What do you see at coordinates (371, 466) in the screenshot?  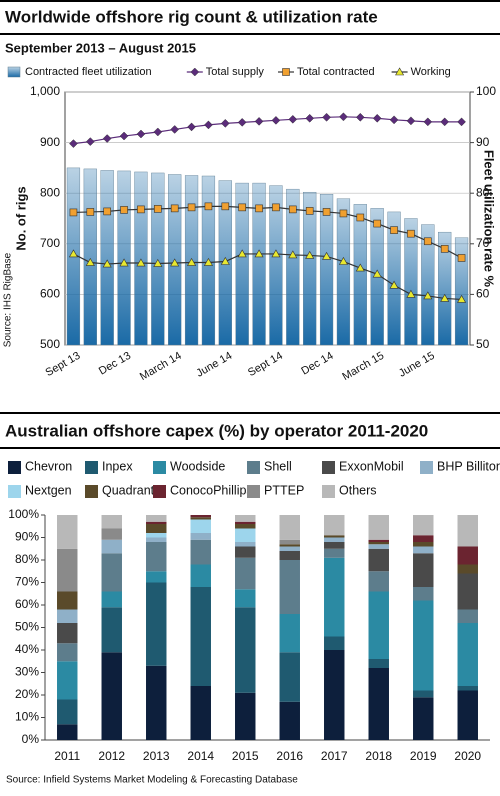 I see `legend-label: ExxonMobil` at bounding box center [371, 466].